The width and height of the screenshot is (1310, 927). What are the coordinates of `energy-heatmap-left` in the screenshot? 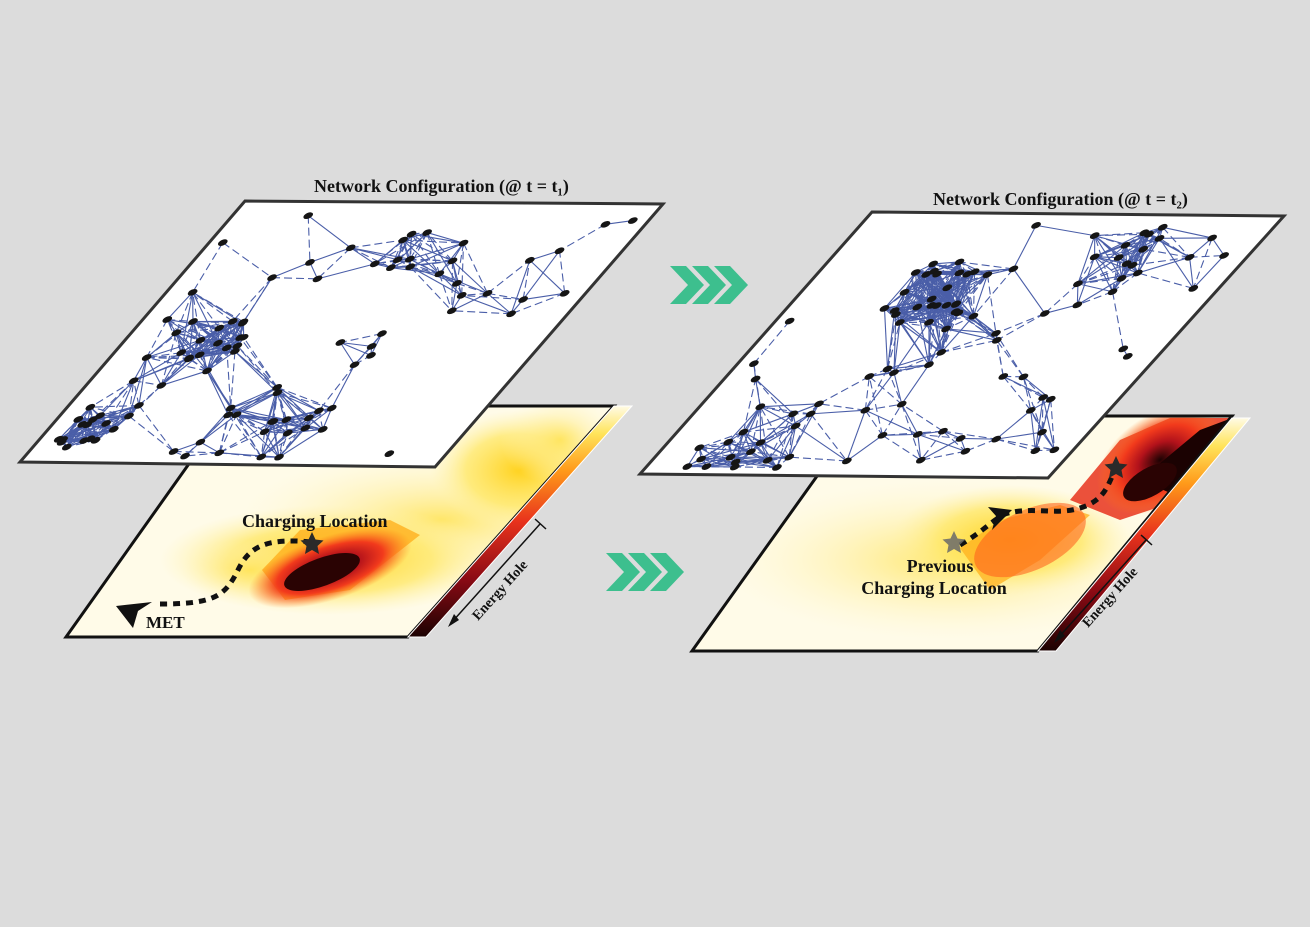 It's located at (348, 521).